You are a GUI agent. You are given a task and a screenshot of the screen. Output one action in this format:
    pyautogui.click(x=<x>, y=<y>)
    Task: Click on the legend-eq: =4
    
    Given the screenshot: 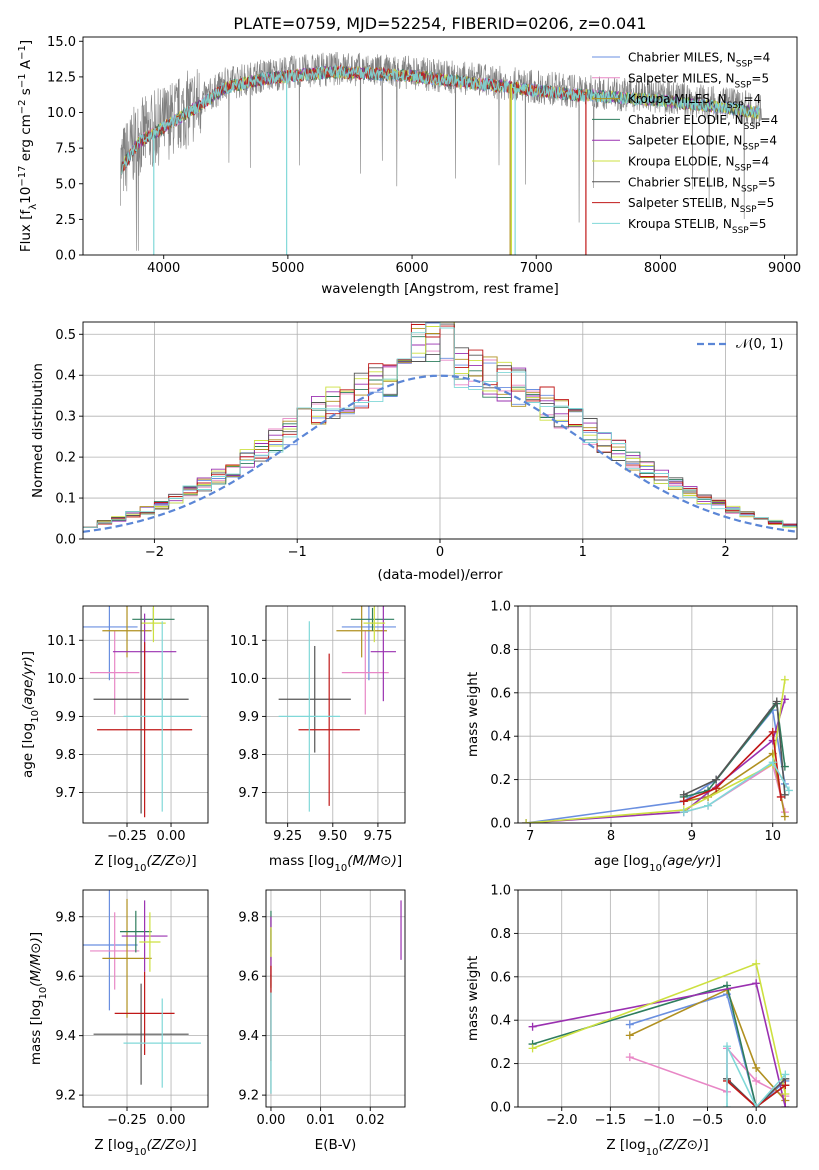 What is the action you would take?
    pyautogui.click(x=760, y=162)
    